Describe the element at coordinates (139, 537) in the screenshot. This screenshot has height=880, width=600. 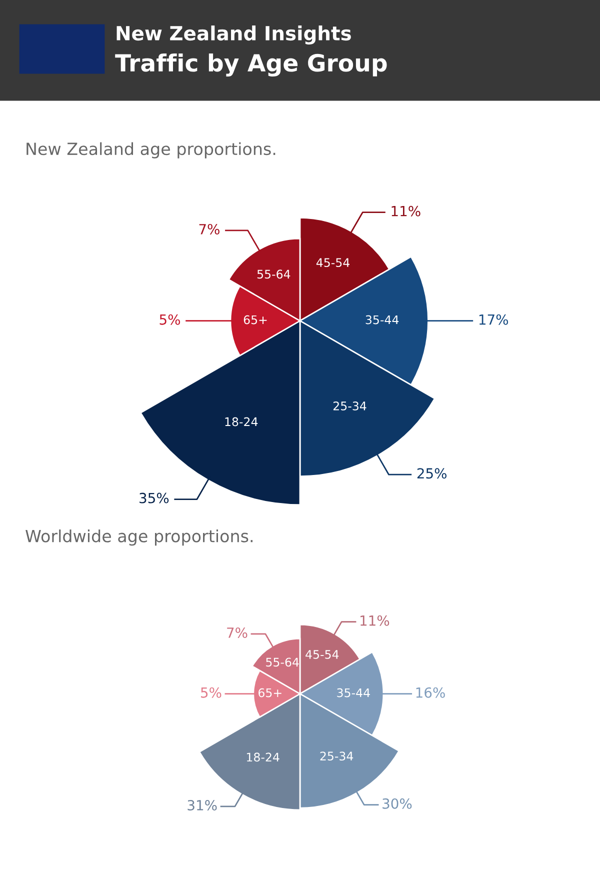
I see `text: Worldwide age proportions.` at that location.